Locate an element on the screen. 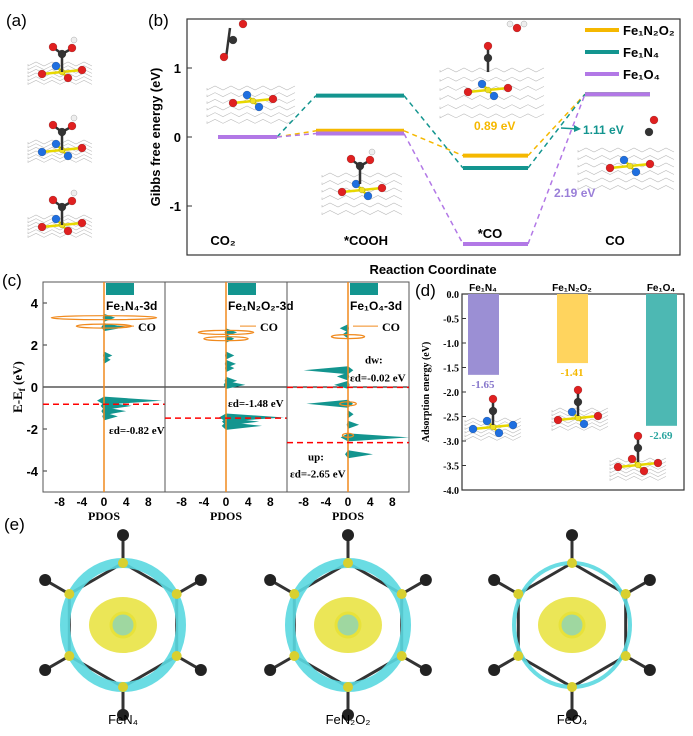 The image size is (693, 736). category-label: Fe₁N₄ is located at coordinates (483, 288).